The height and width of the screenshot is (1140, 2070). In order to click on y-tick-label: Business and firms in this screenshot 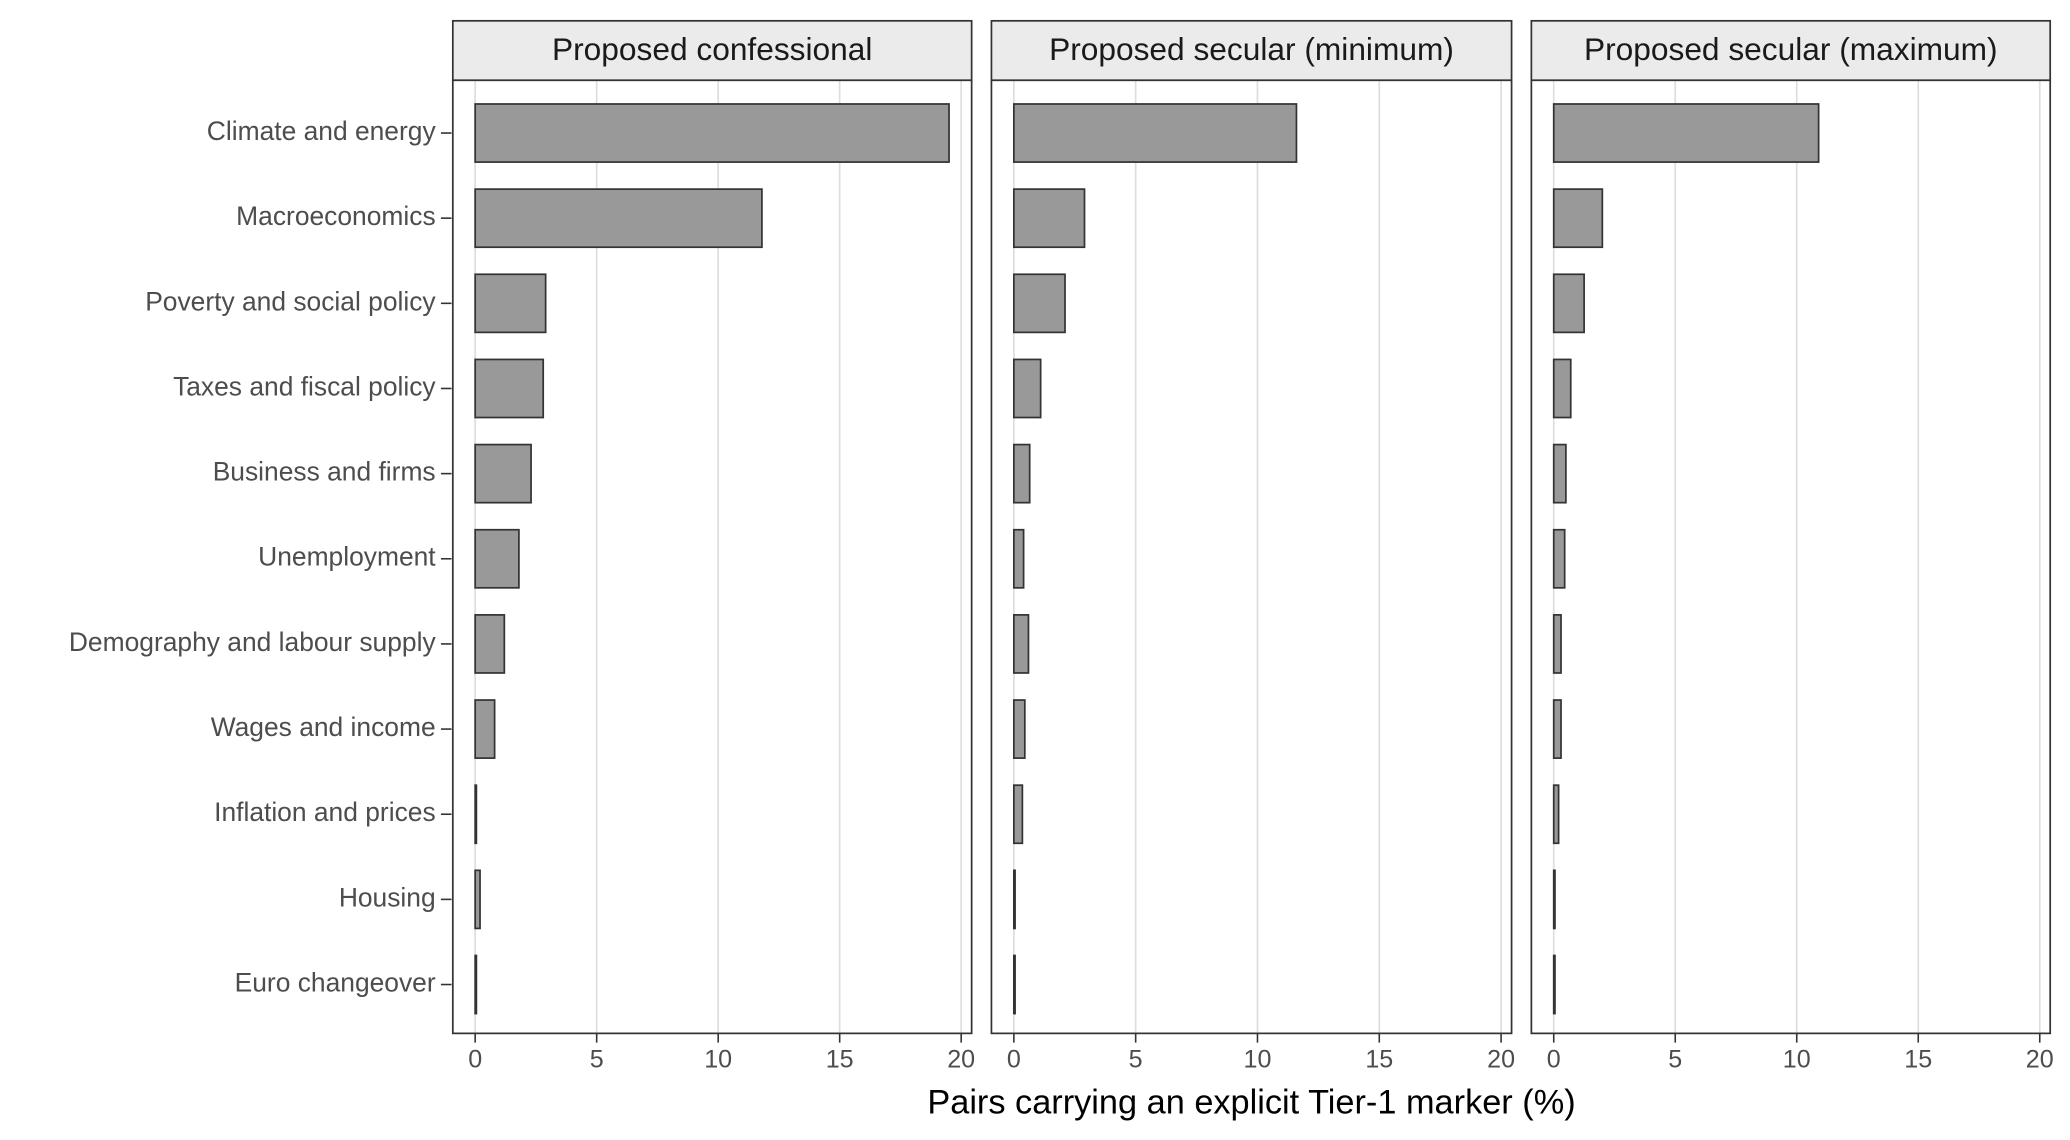, I will do `click(324, 472)`.